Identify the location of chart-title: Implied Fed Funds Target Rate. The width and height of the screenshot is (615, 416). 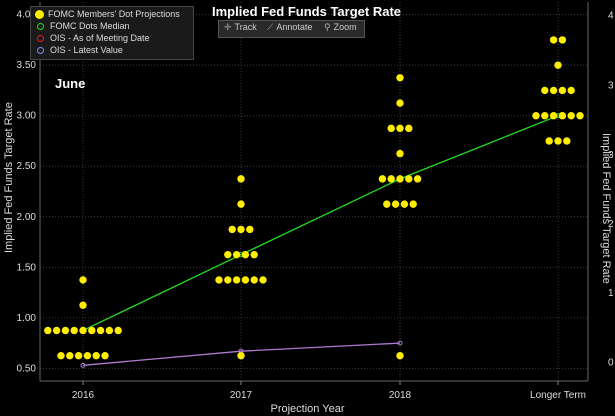
(307, 11).